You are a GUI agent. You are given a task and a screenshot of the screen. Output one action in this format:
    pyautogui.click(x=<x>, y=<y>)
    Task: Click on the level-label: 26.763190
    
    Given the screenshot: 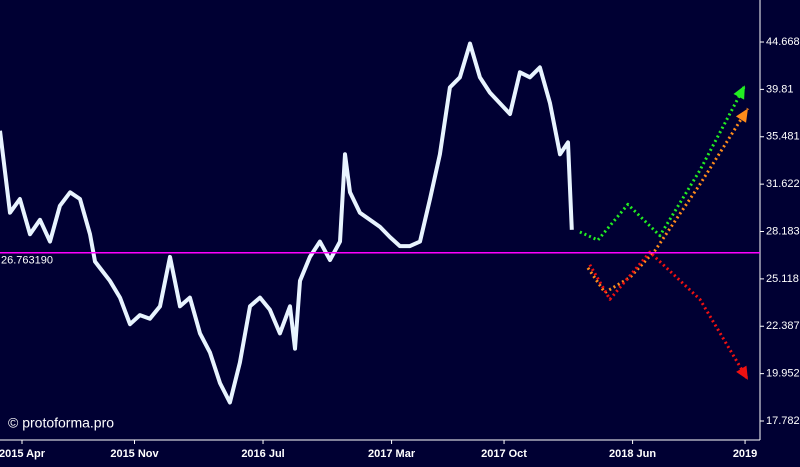 What is the action you would take?
    pyautogui.click(x=27, y=261)
    